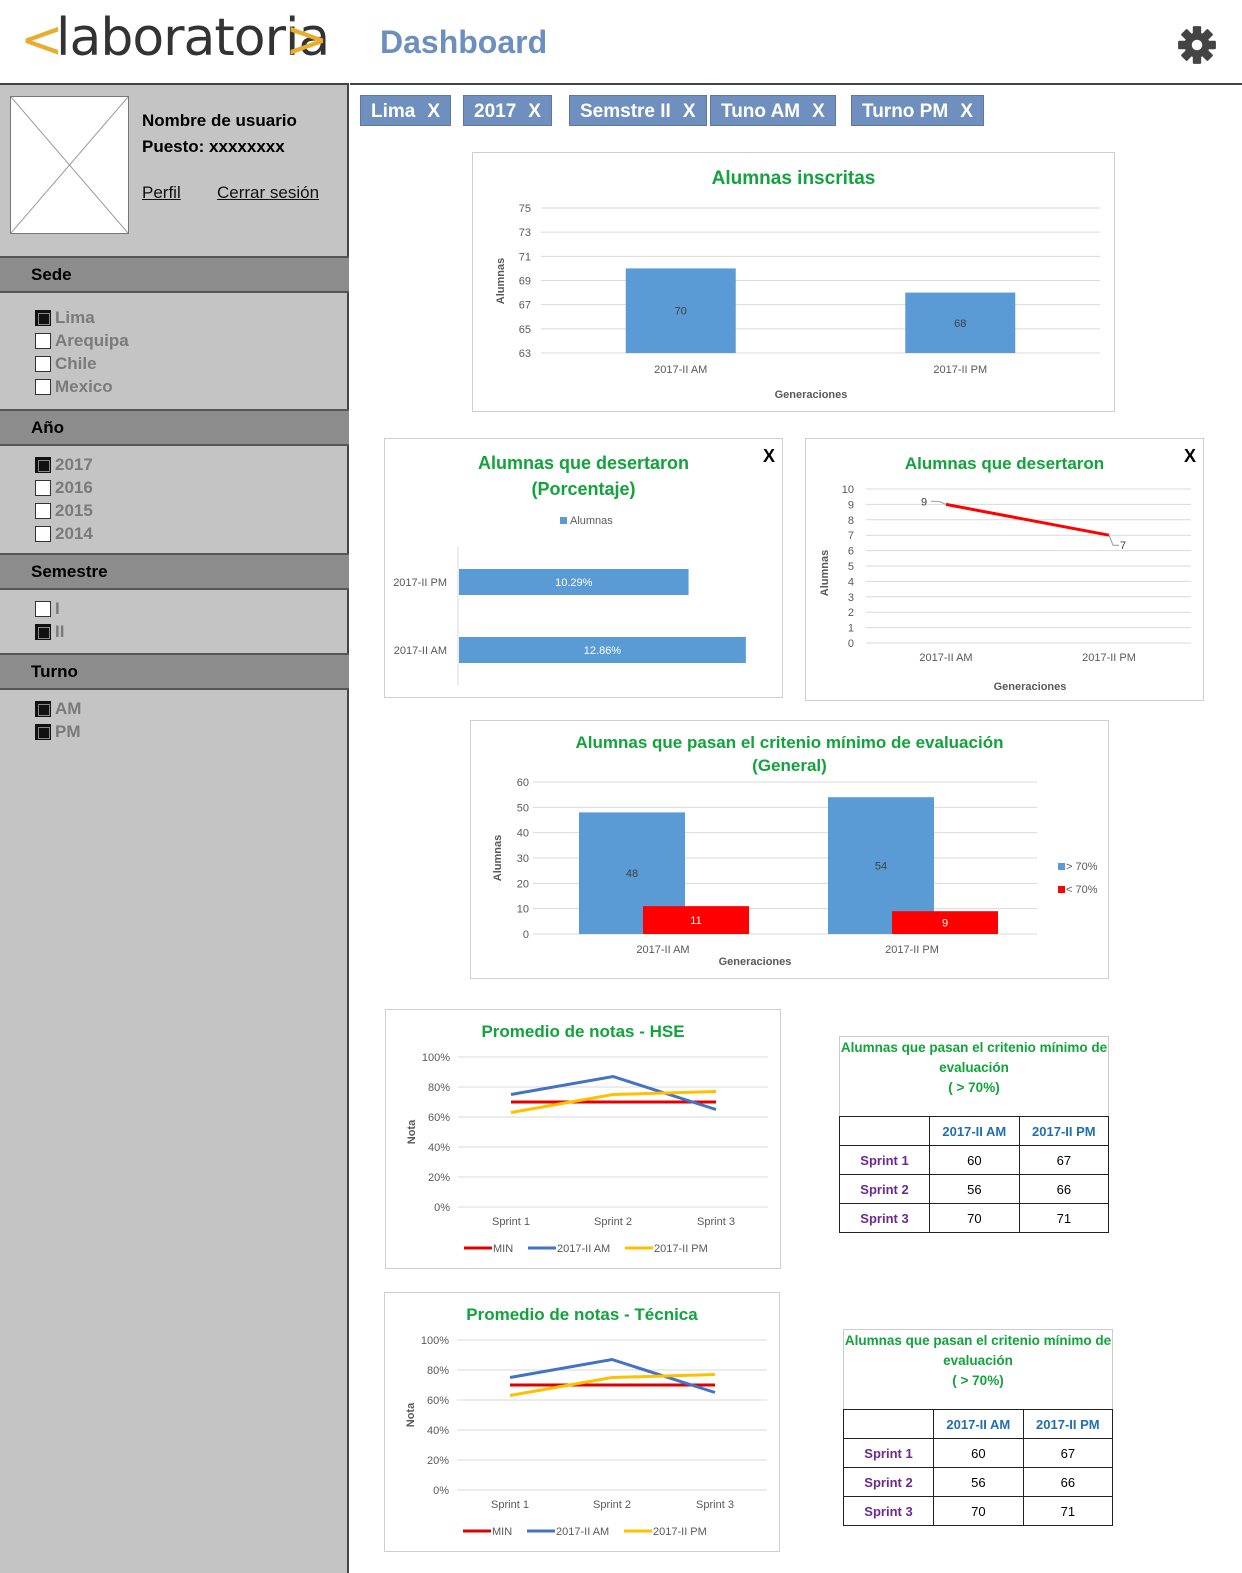 The image size is (1242, 1573). I want to click on bar-value-label: 9, so click(945, 924).